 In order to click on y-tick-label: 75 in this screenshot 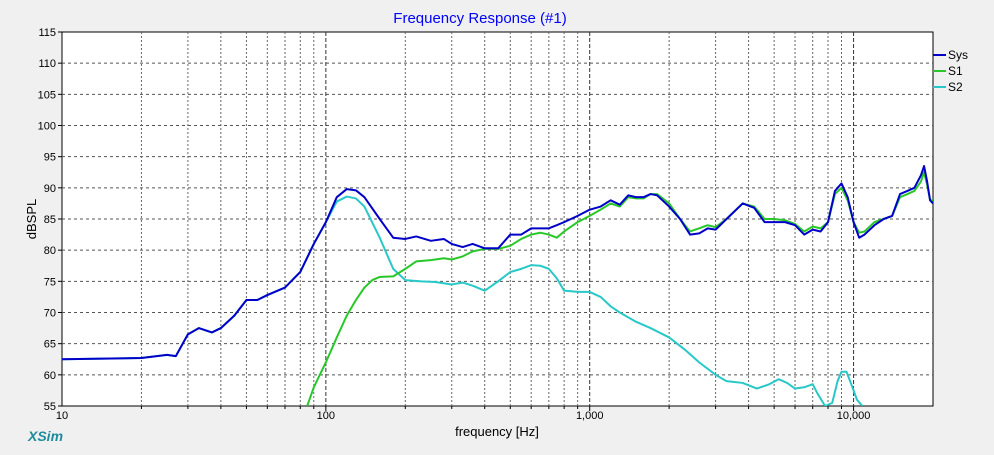, I will do `click(50, 282)`.